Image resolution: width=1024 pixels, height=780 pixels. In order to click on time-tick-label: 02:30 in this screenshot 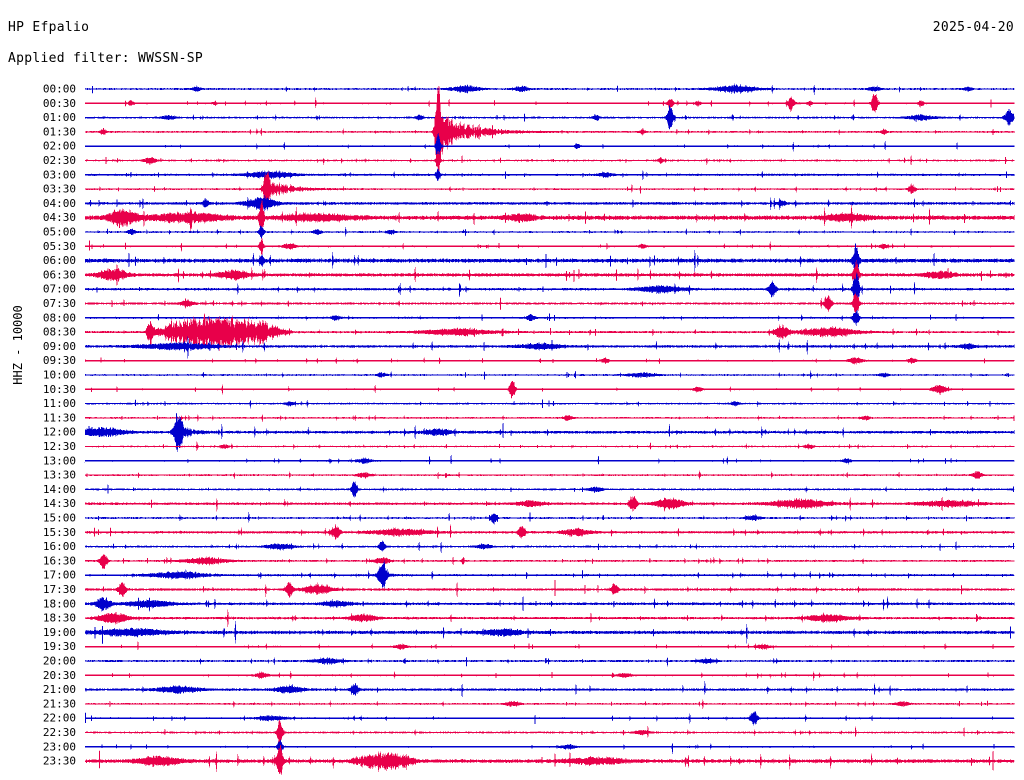, I will do `click(59, 160)`.